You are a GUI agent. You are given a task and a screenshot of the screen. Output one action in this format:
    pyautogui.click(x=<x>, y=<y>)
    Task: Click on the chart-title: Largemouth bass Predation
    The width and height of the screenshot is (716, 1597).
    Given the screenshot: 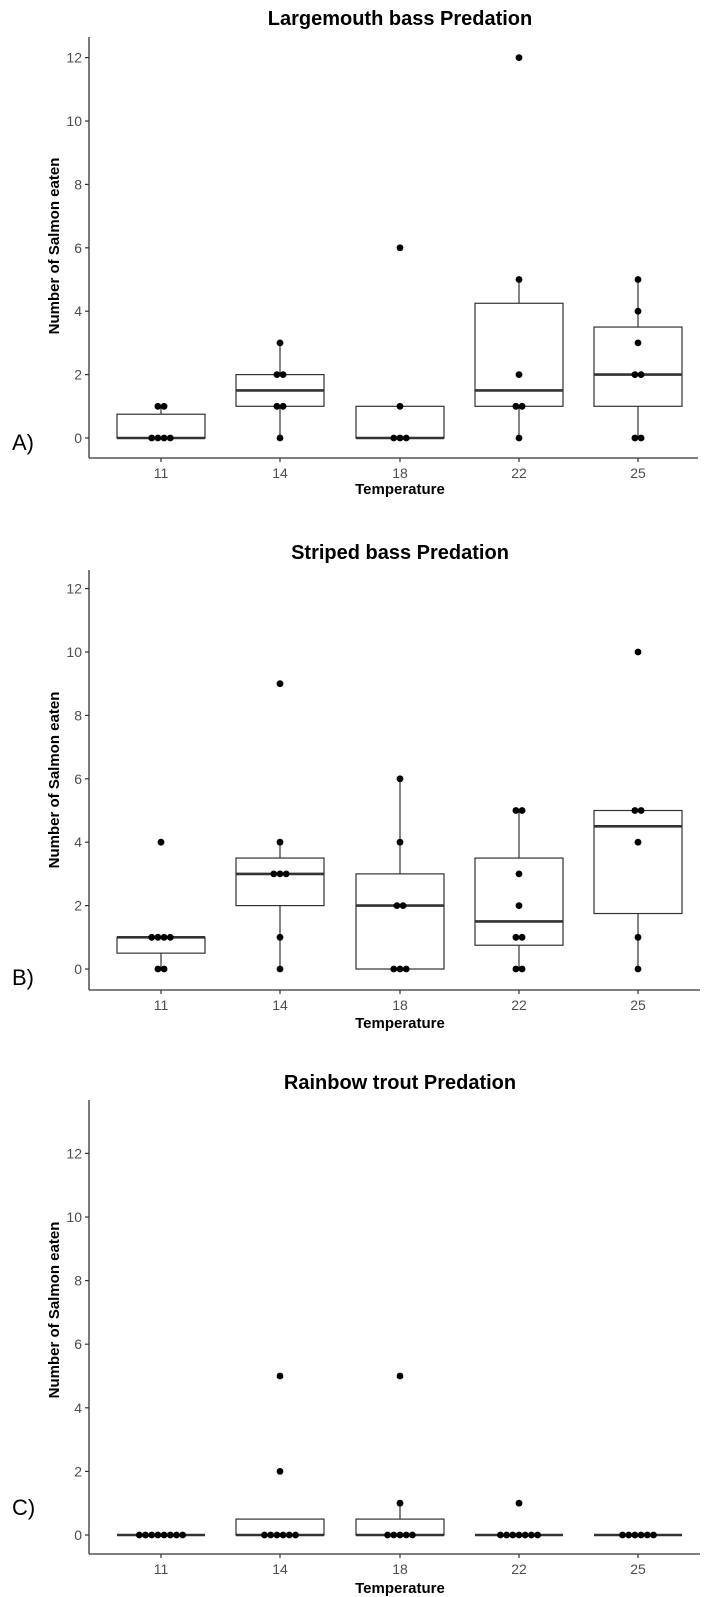 What is the action you would take?
    pyautogui.click(x=400, y=19)
    